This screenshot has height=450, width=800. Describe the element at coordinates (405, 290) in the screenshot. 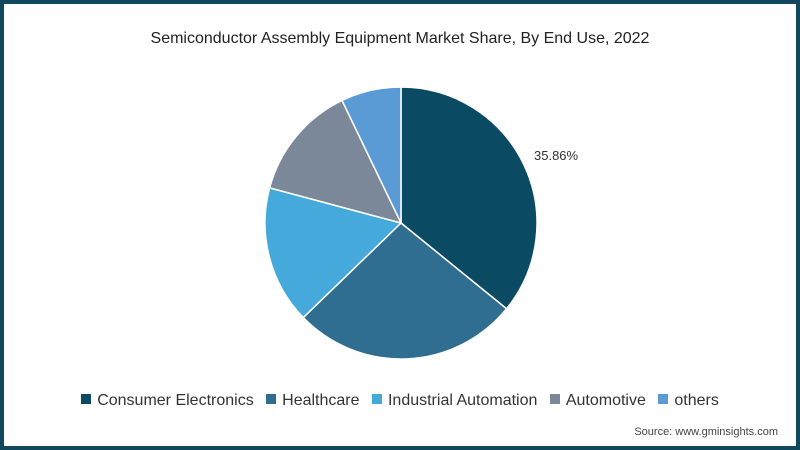

I see `pie-slice-healthcare` at that location.